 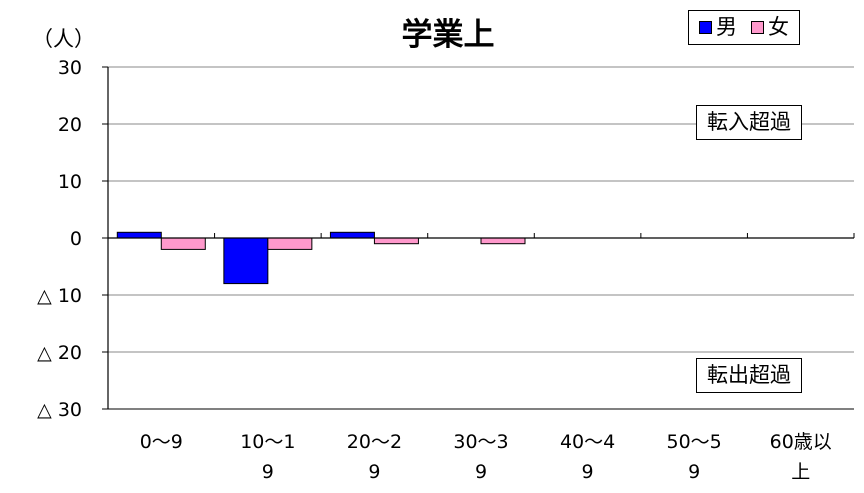 What do you see at coordinates (778, 27) in the screenshot?
I see `legend-label-female: 女` at bounding box center [778, 27].